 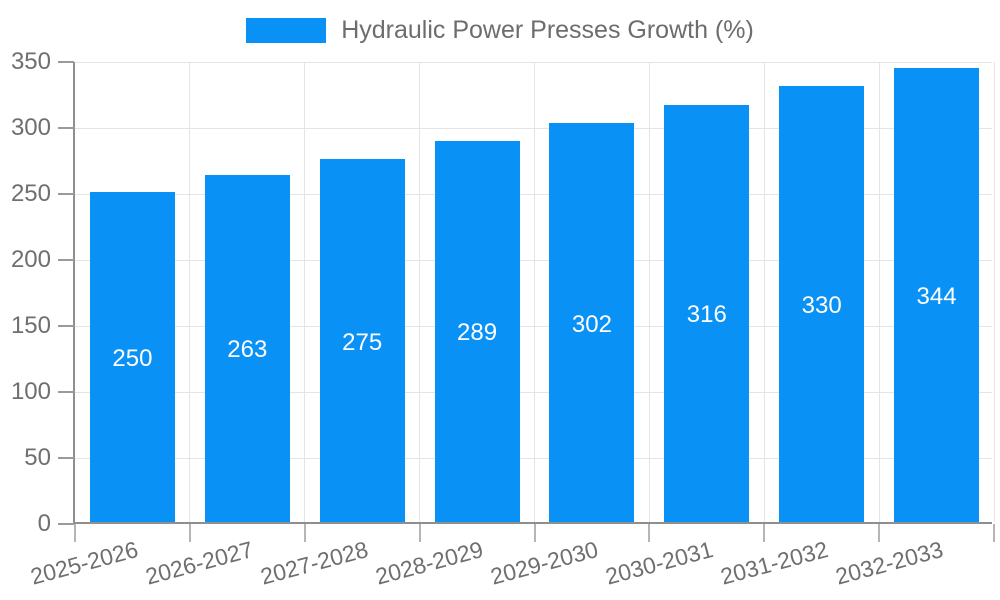 I want to click on legend-swatch, so click(x=286, y=30).